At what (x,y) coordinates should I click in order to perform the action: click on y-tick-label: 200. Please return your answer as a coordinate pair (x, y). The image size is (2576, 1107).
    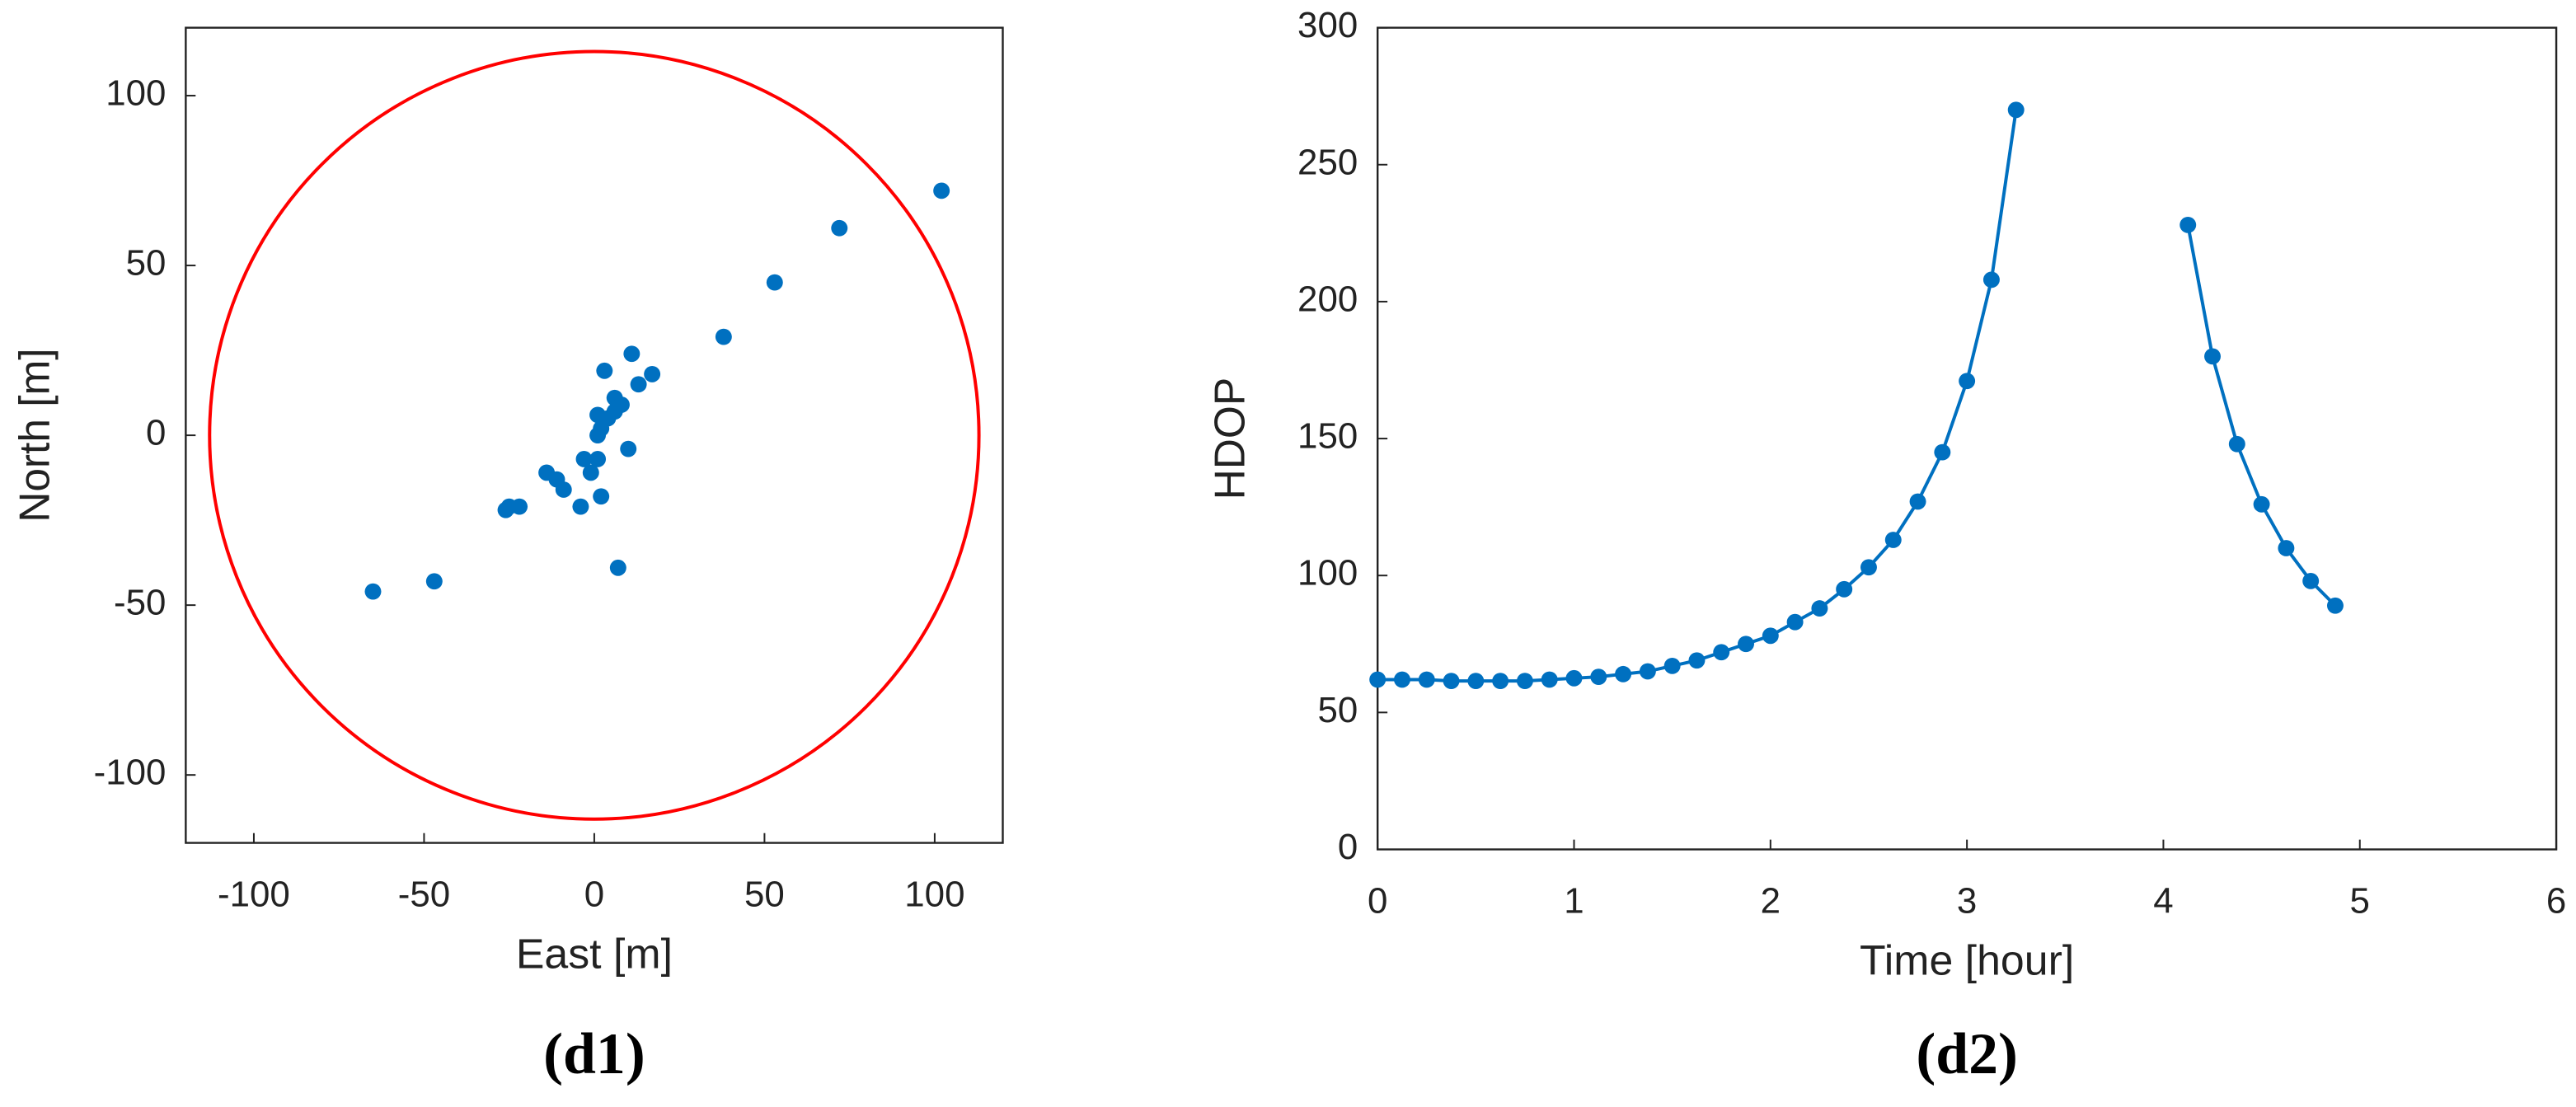
    Looking at the image, I should click on (1327, 299).